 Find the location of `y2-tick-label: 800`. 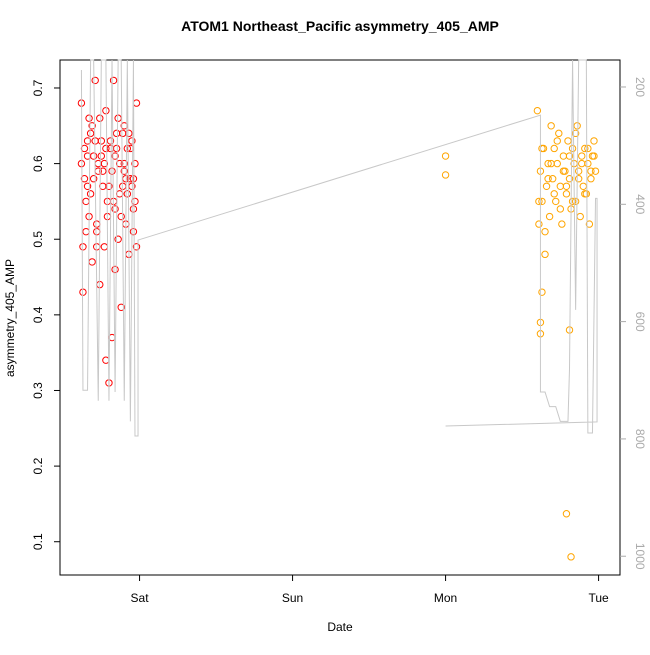

y2-tick-label: 800 is located at coordinates (640, 439).